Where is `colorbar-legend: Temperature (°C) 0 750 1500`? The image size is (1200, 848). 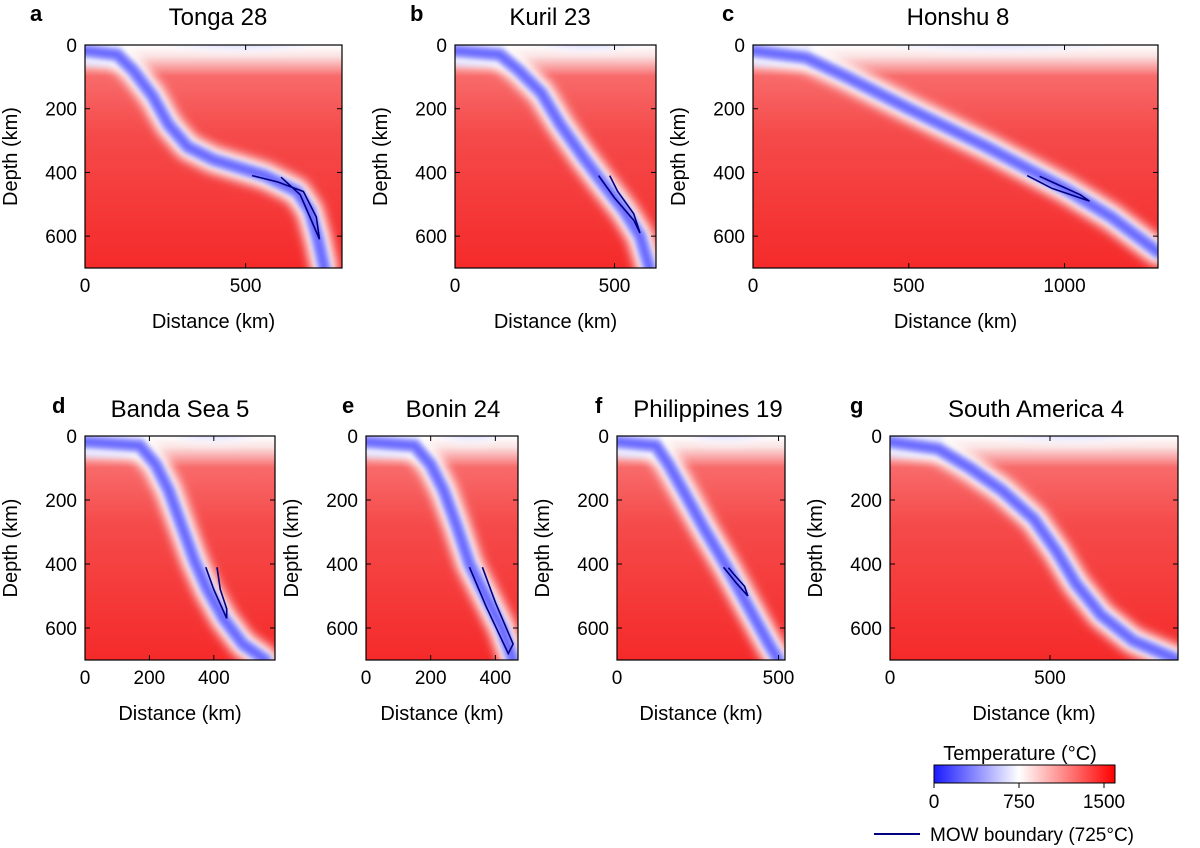 colorbar-legend: Temperature (°C) 0 750 1500 is located at coordinates (1027, 778).